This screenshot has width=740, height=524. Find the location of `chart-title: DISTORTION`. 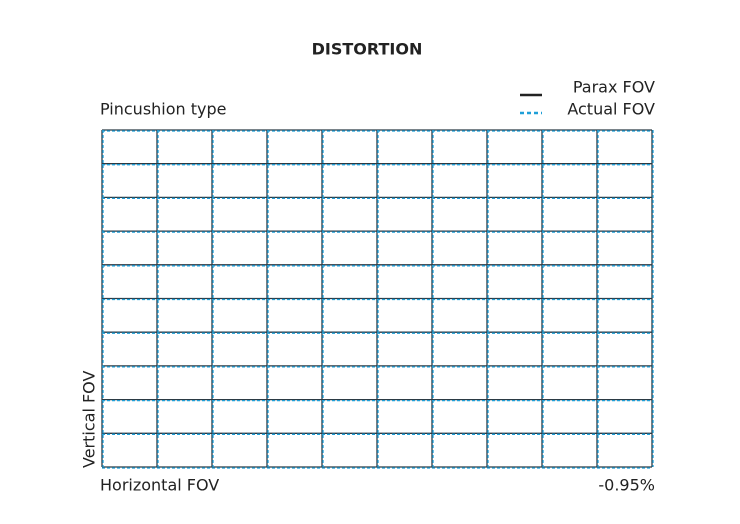

chart-title: DISTORTION is located at coordinates (367, 49).